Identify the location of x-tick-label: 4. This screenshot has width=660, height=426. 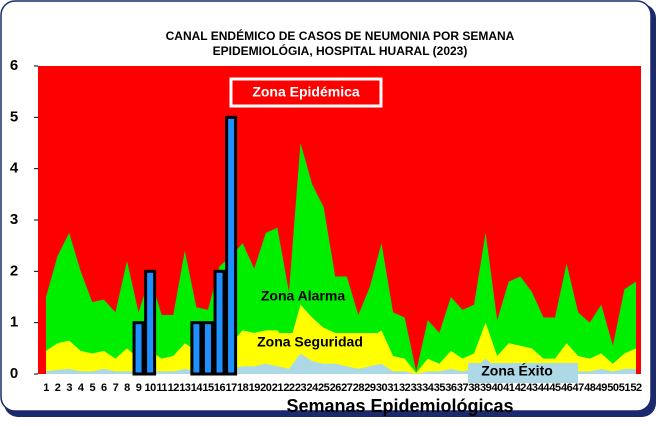
(81, 388).